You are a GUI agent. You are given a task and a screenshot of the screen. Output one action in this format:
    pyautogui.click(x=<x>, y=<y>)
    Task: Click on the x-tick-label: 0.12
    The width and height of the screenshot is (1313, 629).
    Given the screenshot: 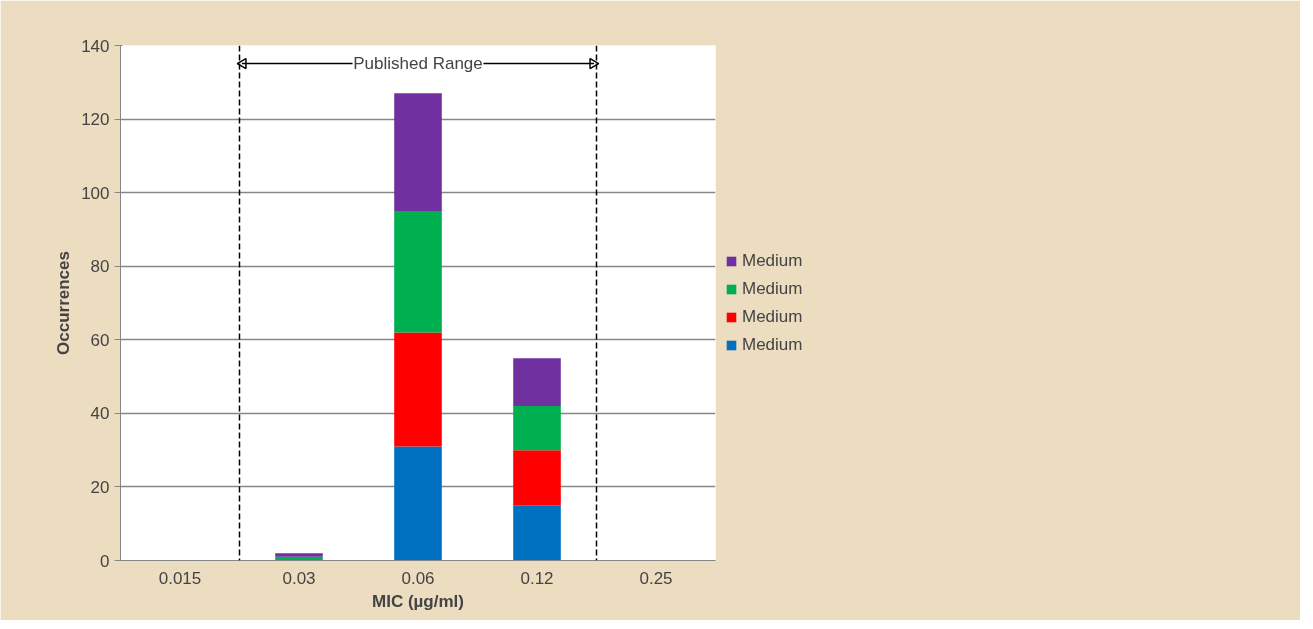 What is the action you would take?
    pyautogui.click(x=537, y=578)
    